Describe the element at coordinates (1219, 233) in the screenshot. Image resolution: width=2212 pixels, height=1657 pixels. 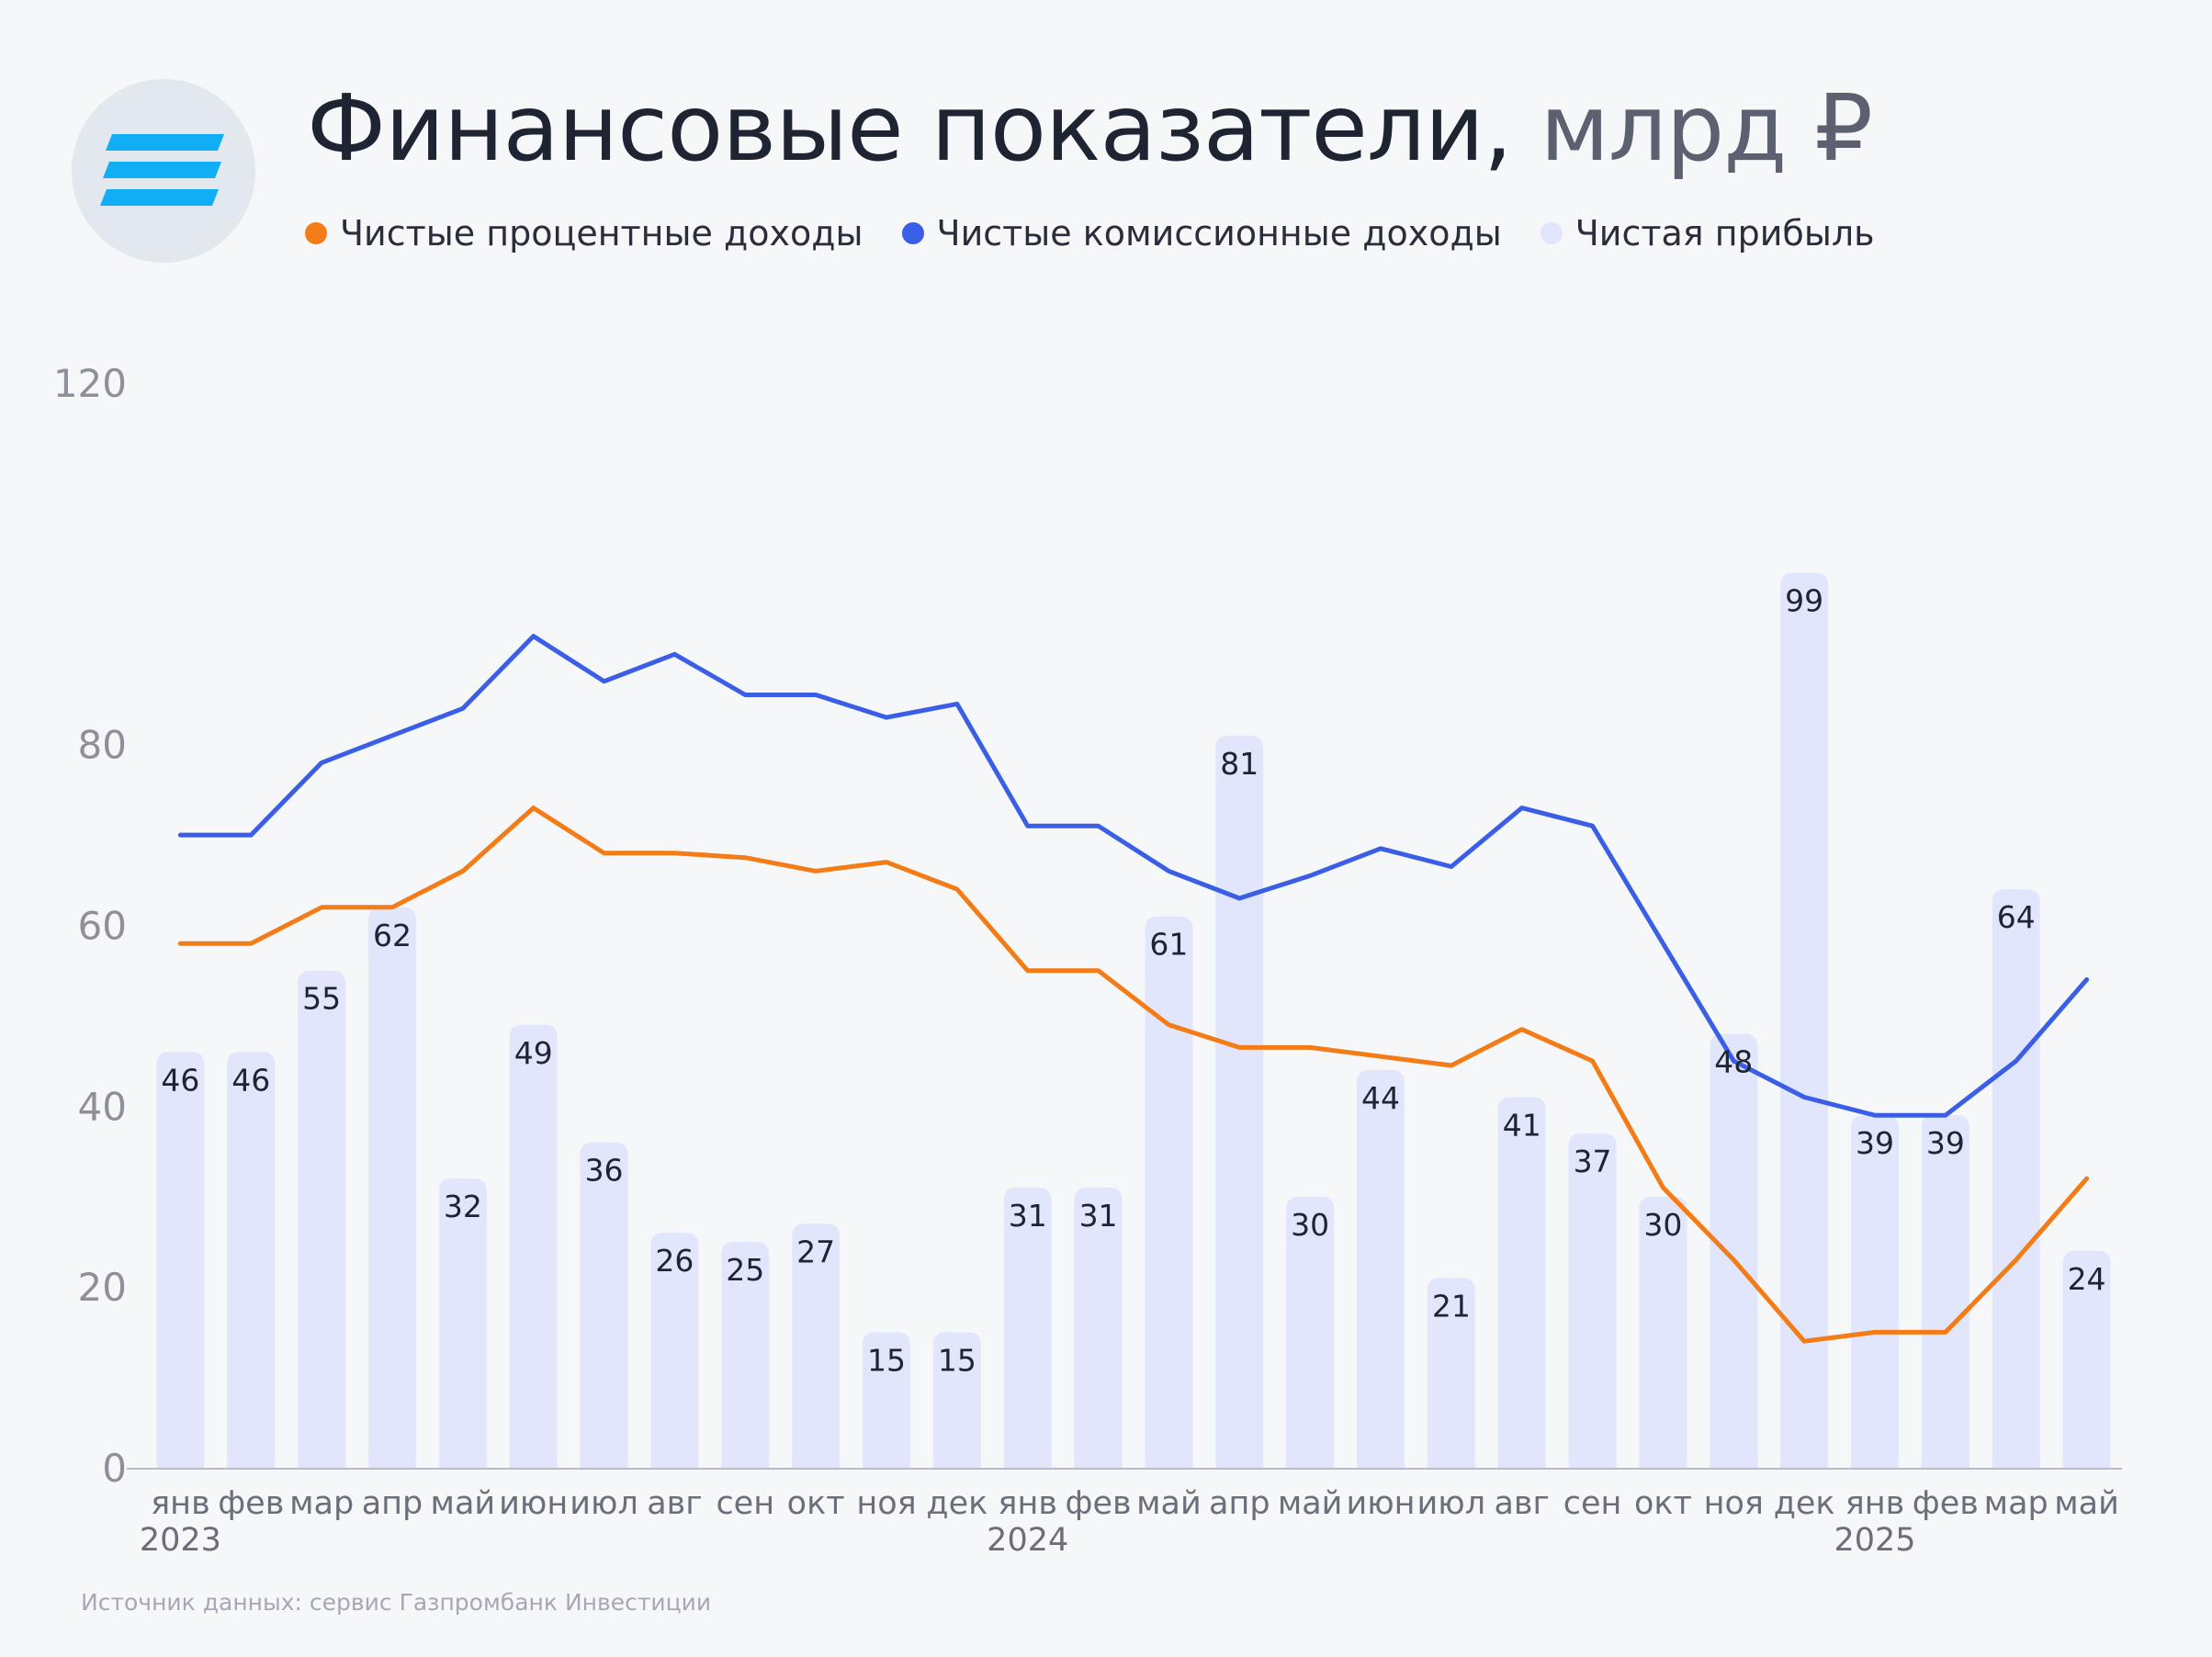
I see `legend-label-commission-income: Чистые комиссионные доходы` at that location.